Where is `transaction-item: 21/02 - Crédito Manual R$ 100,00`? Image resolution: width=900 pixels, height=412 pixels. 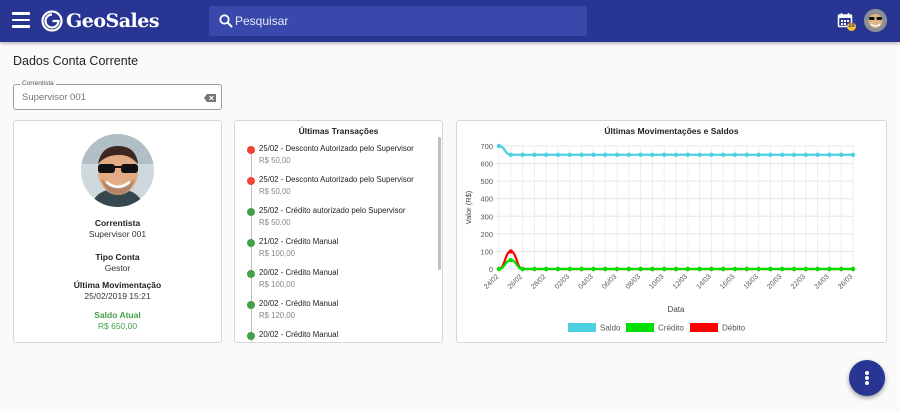 transaction-item: 21/02 - Crédito Manual R$ 100,00 is located at coordinates (335, 251).